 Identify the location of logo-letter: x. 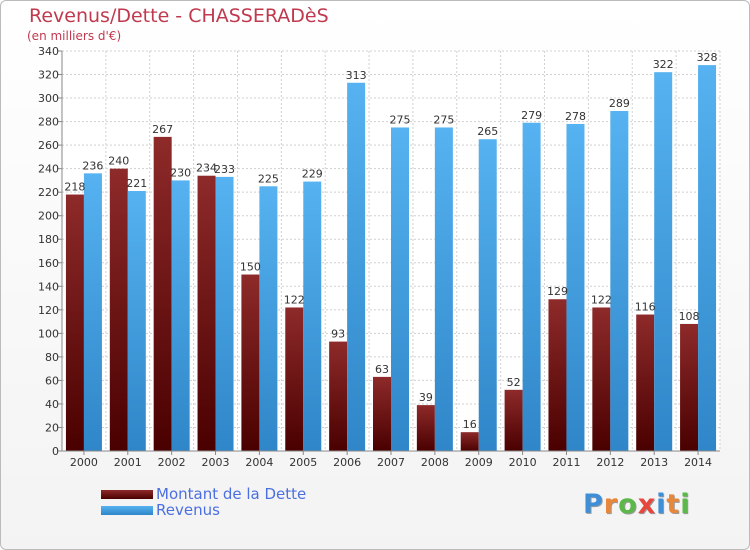
(647, 504).